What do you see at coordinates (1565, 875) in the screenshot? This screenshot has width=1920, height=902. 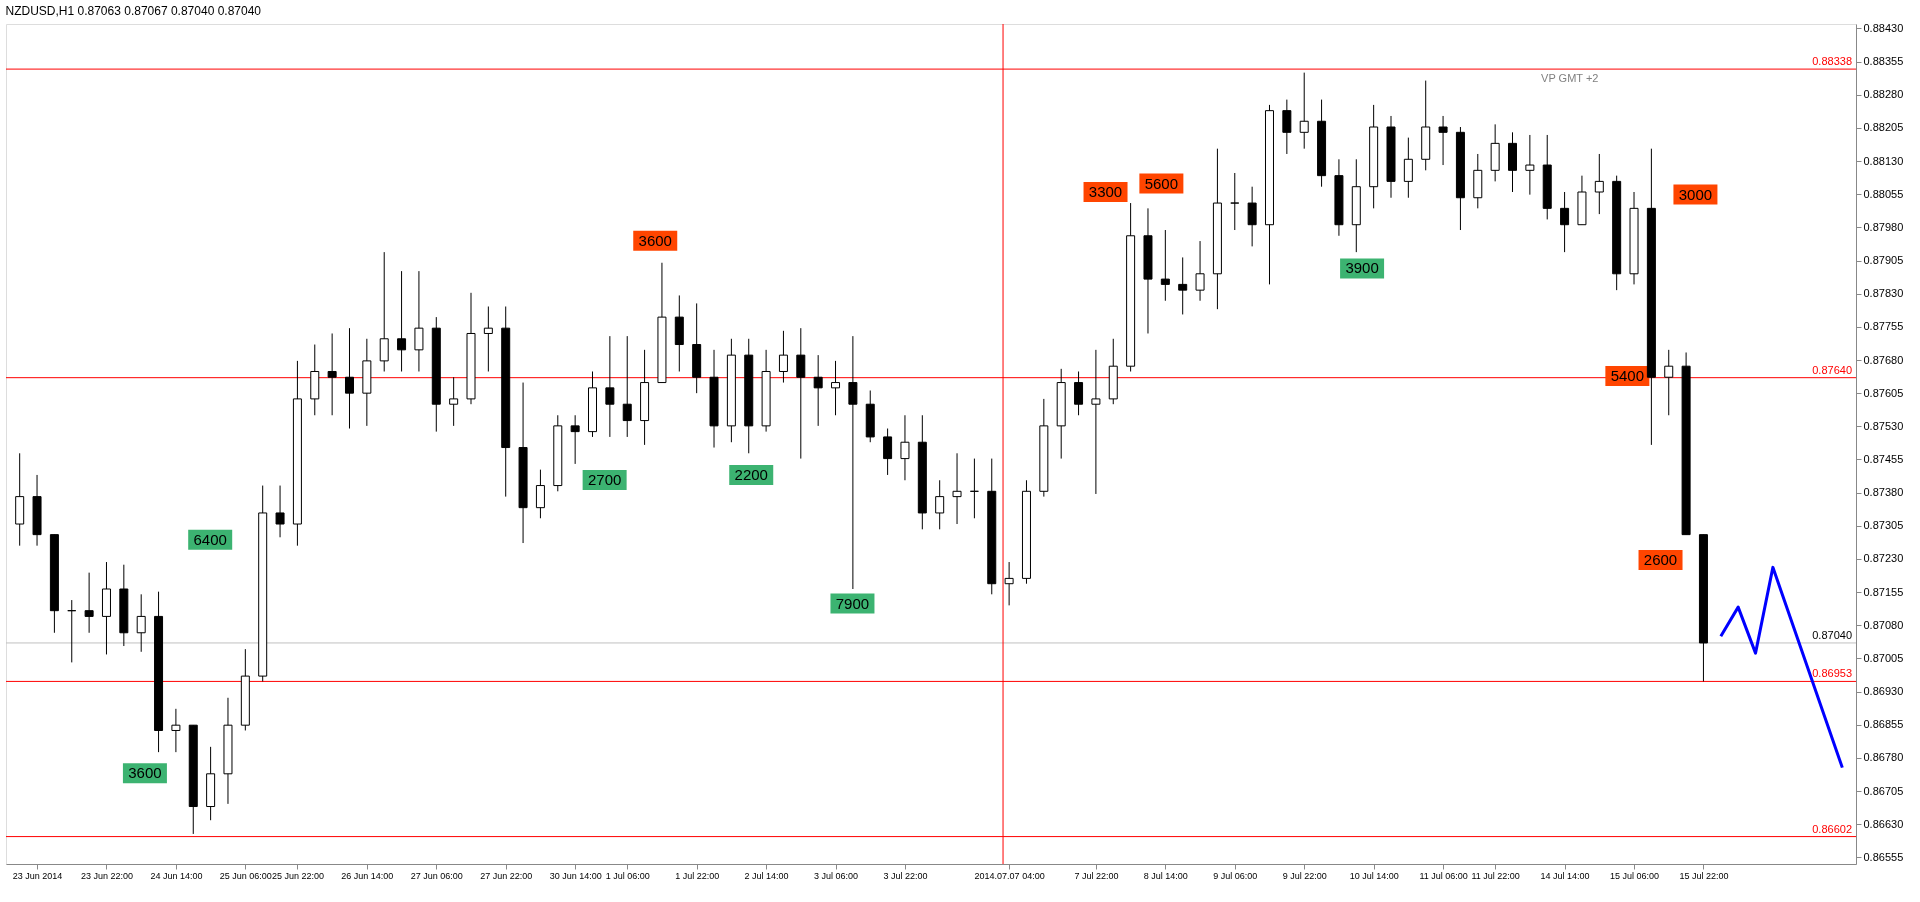 I see `x-tick-label: 14 Jul 14:00` at bounding box center [1565, 875].